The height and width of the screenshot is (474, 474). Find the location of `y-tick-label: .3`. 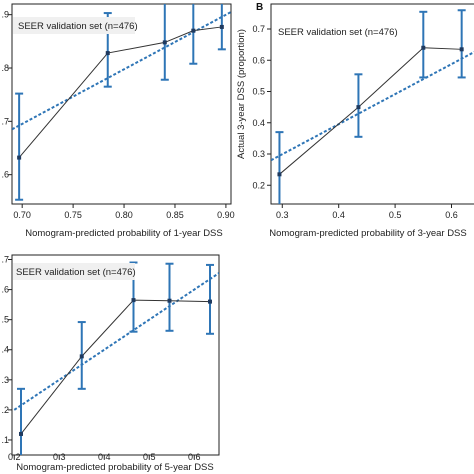

y-tick-label: .3 is located at coordinates (5, 380).